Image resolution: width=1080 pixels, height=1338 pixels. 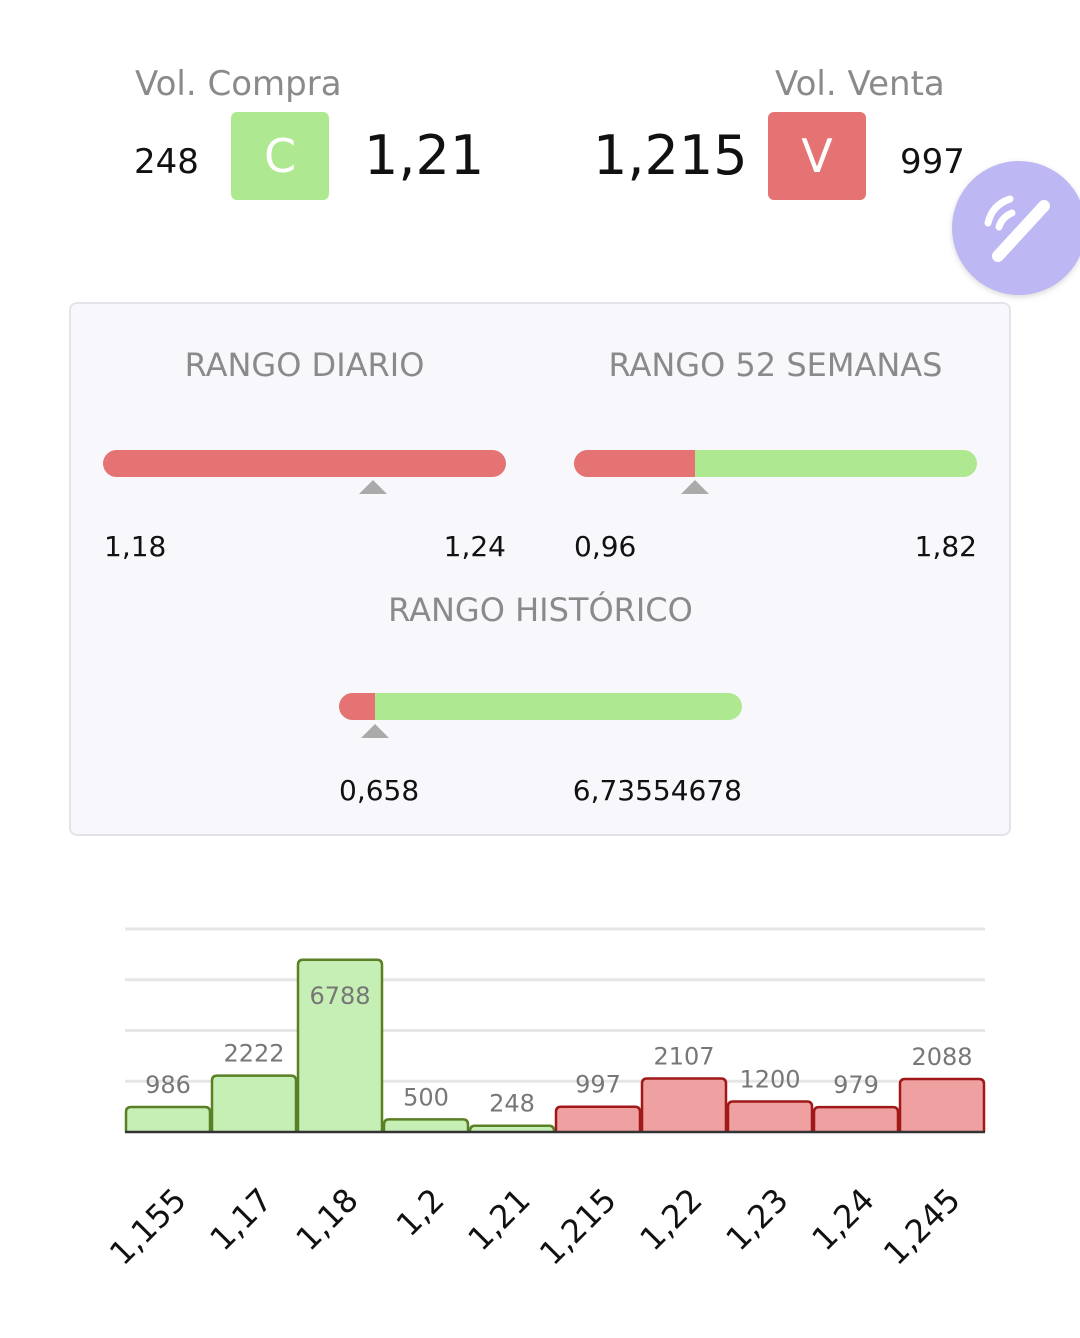 I want to click on bar-value-label: 6788, so click(x=339, y=996).